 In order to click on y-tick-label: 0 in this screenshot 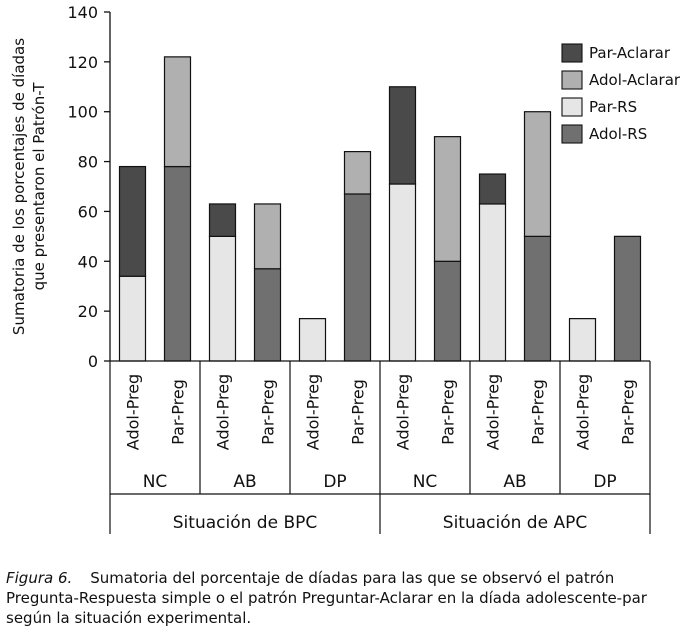, I will do `click(93, 361)`.